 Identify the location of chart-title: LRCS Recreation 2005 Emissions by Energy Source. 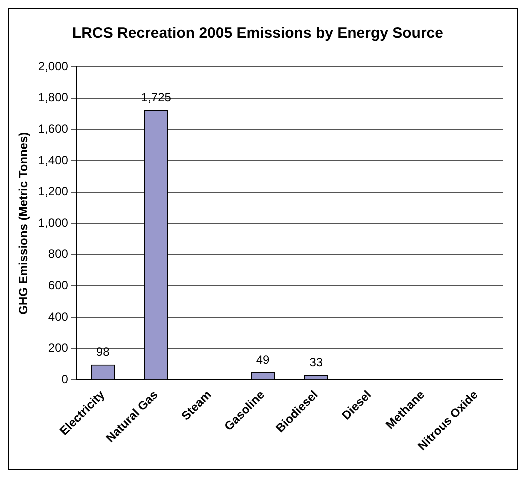
(258, 33).